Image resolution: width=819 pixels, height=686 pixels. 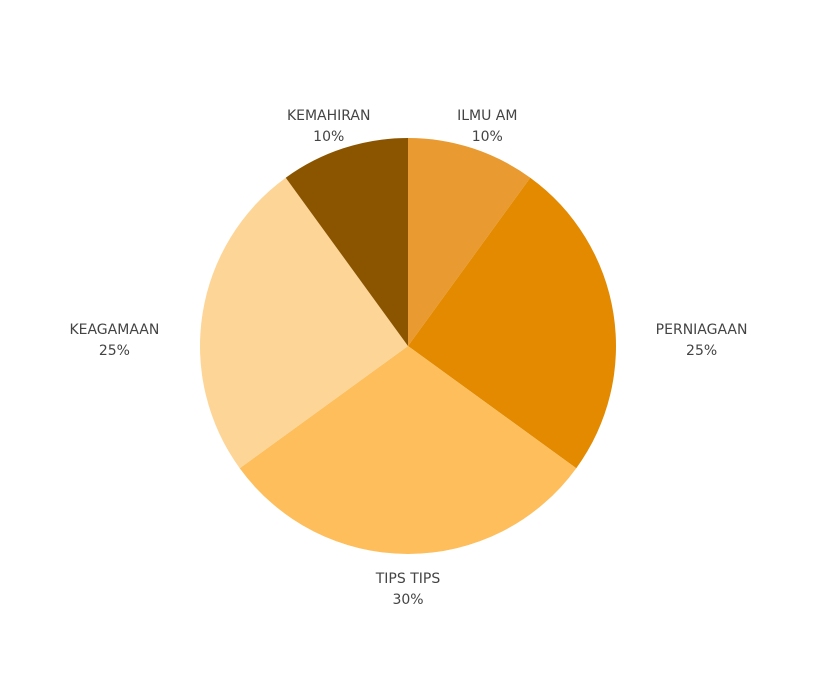 What do you see at coordinates (408, 579) in the screenshot?
I see `slice-label: TIPS TIPS` at bounding box center [408, 579].